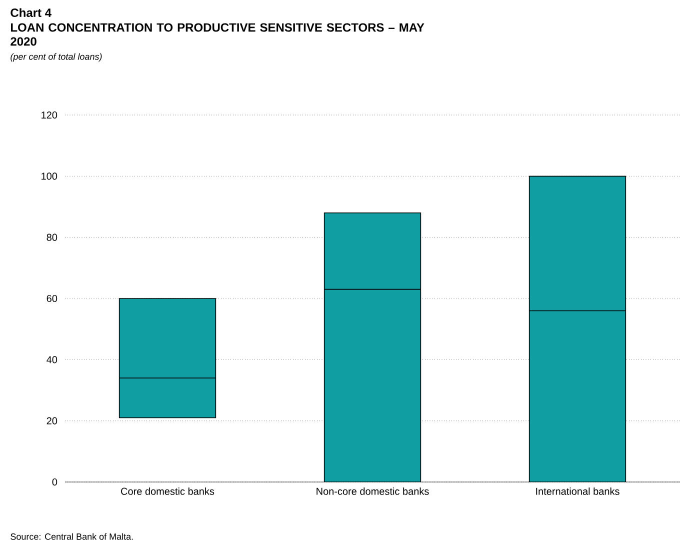 The image size is (692, 544). Describe the element at coordinates (50, 176) in the screenshot. I see `y-tick-label: 100` at that location.